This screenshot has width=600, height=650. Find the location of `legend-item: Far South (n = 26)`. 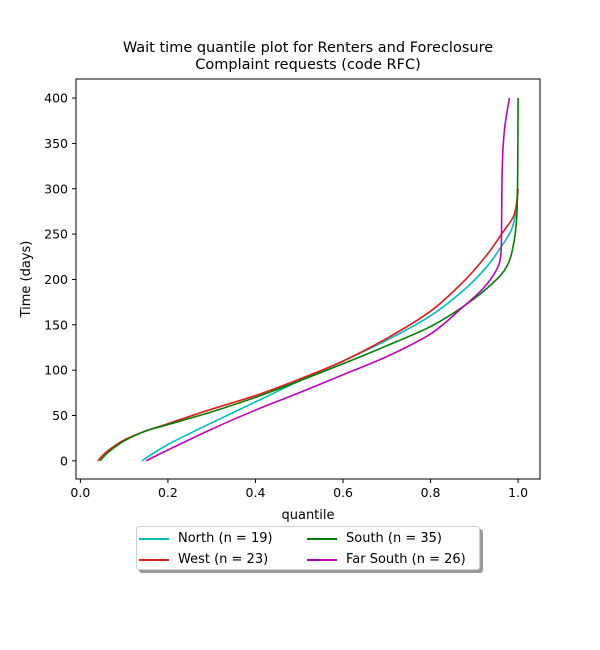

legend-item: Far South (n = 26) is located at coordinates (389, 559).